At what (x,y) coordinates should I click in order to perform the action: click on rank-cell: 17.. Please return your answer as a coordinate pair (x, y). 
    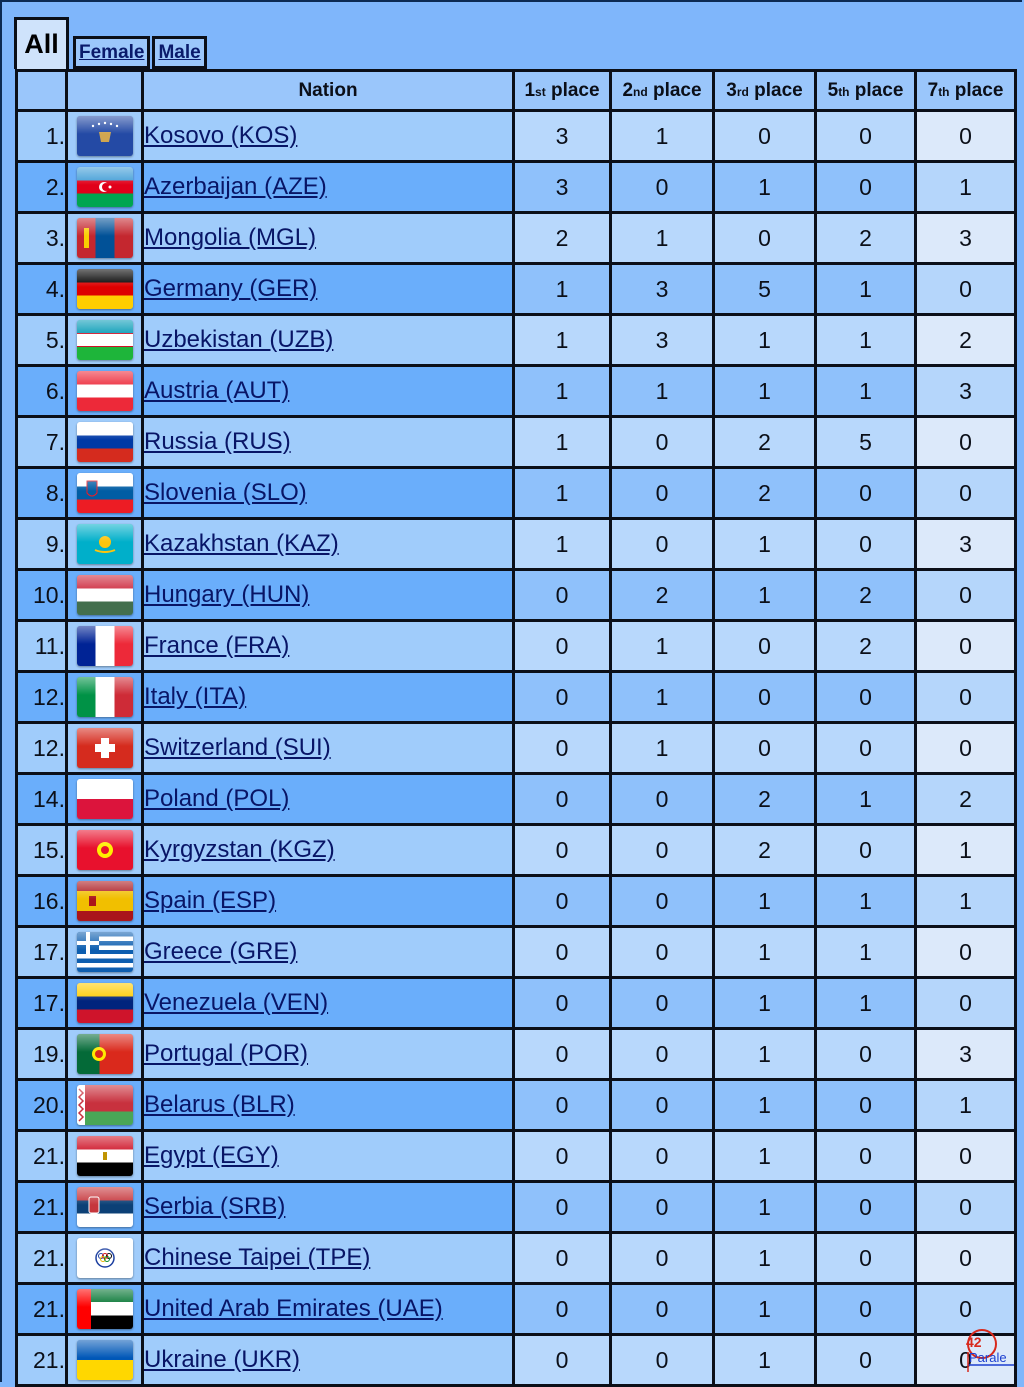
    Looking at the image, I should click on (41, 952).